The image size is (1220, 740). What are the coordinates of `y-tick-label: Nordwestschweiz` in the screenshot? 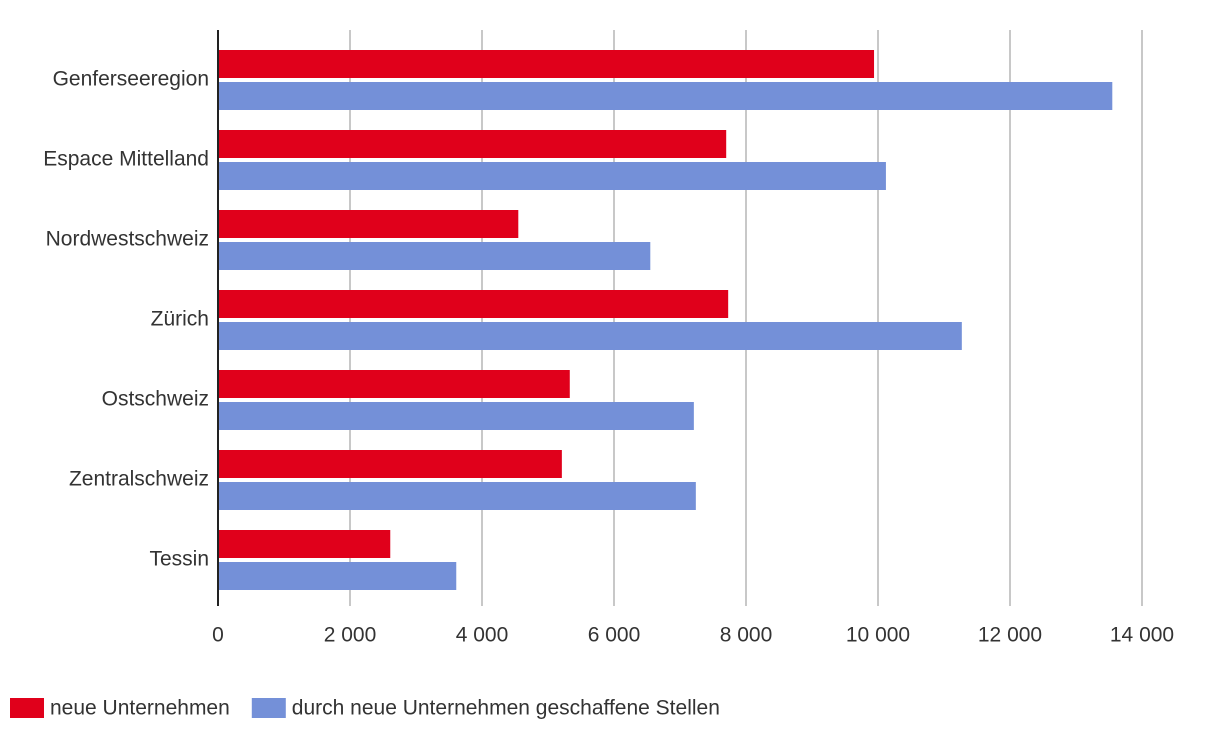 It's located at (127, 239).